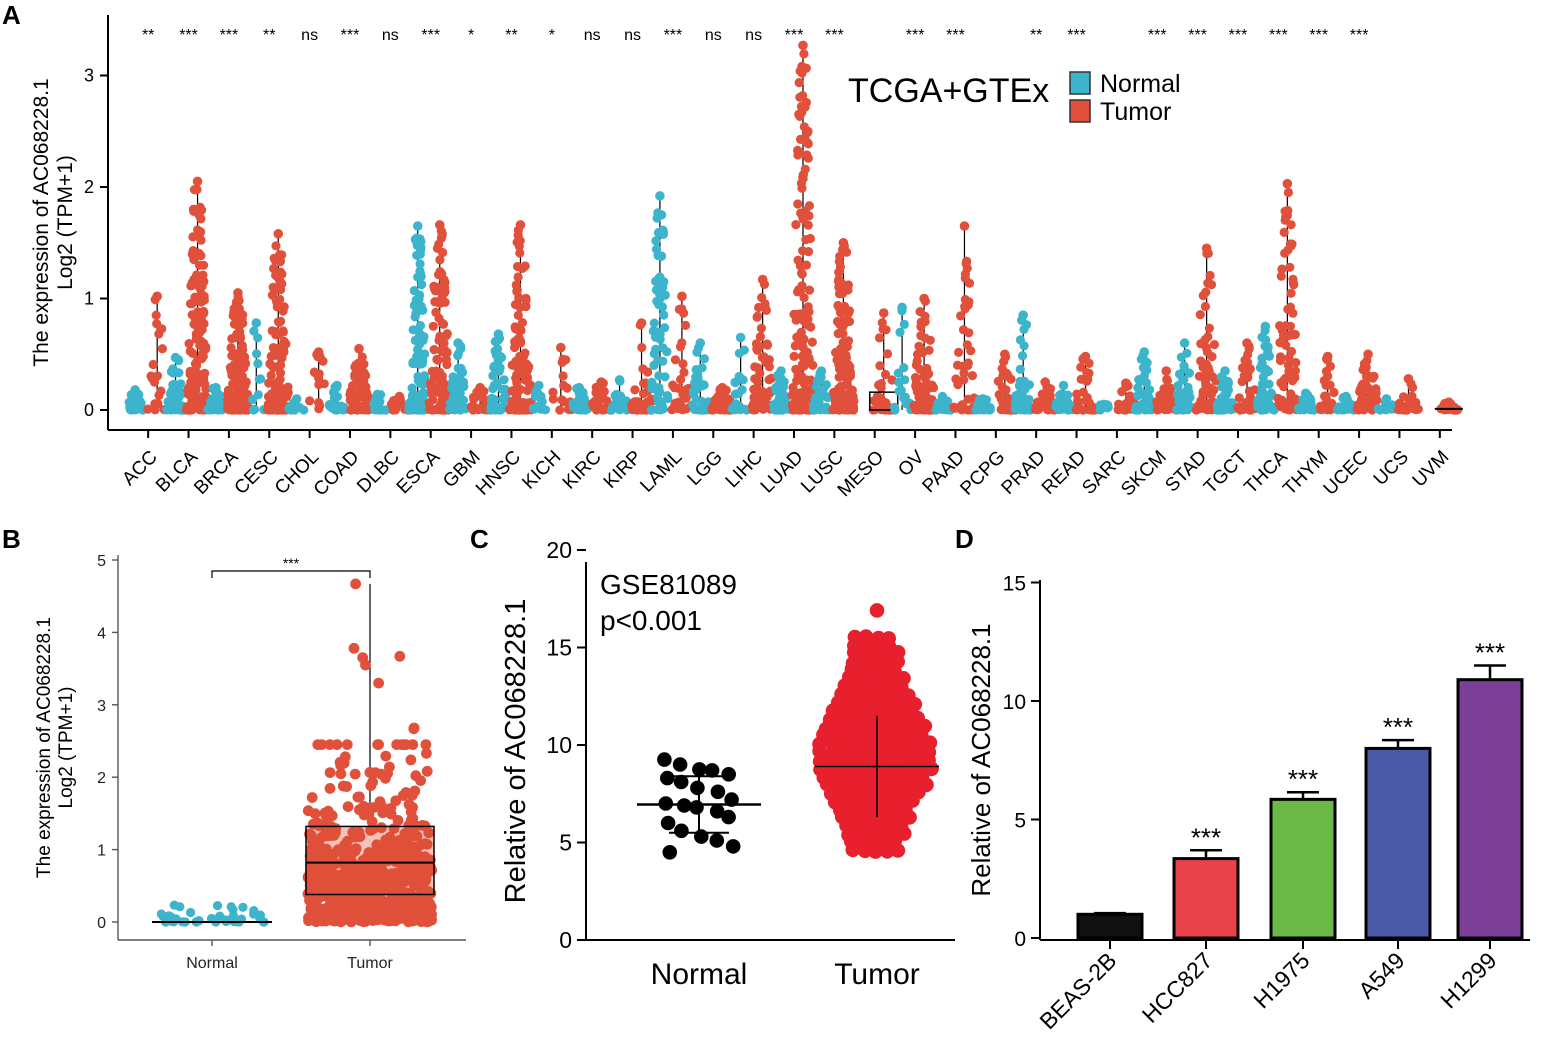 This screenshot has height=1054, width=1560. What do you see at coordinates (479, 539) in the screenshot?
I see `panel-label-c: C` at bounding box center [479, 539].